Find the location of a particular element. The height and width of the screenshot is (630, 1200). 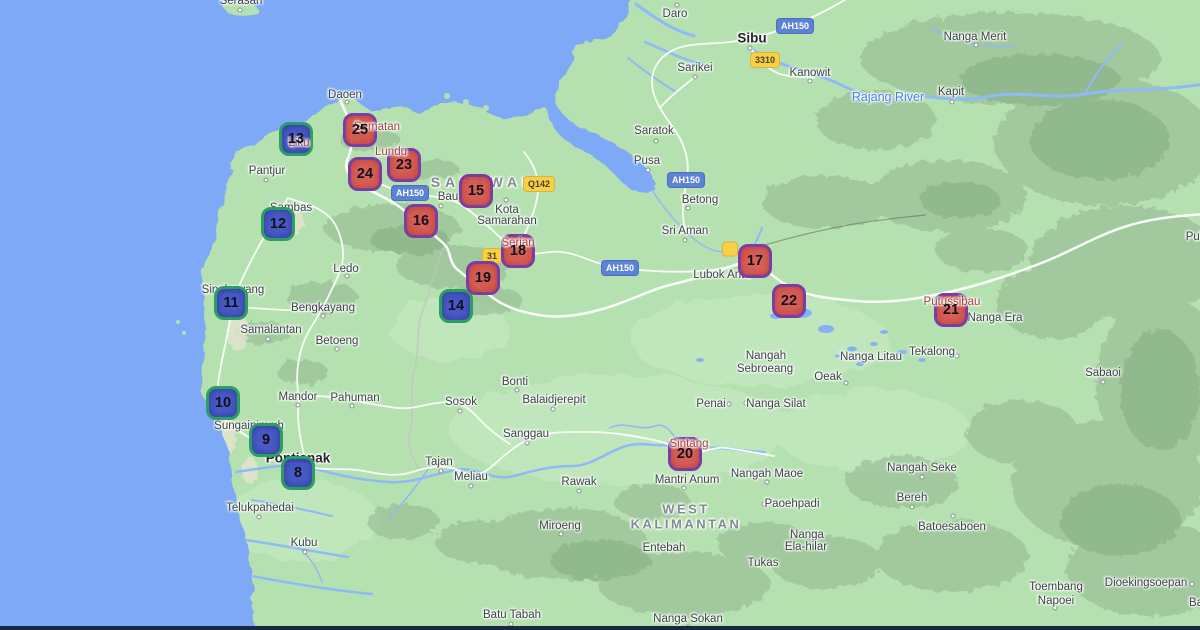

marker-number: 10 is located at coordinates (223, 403).